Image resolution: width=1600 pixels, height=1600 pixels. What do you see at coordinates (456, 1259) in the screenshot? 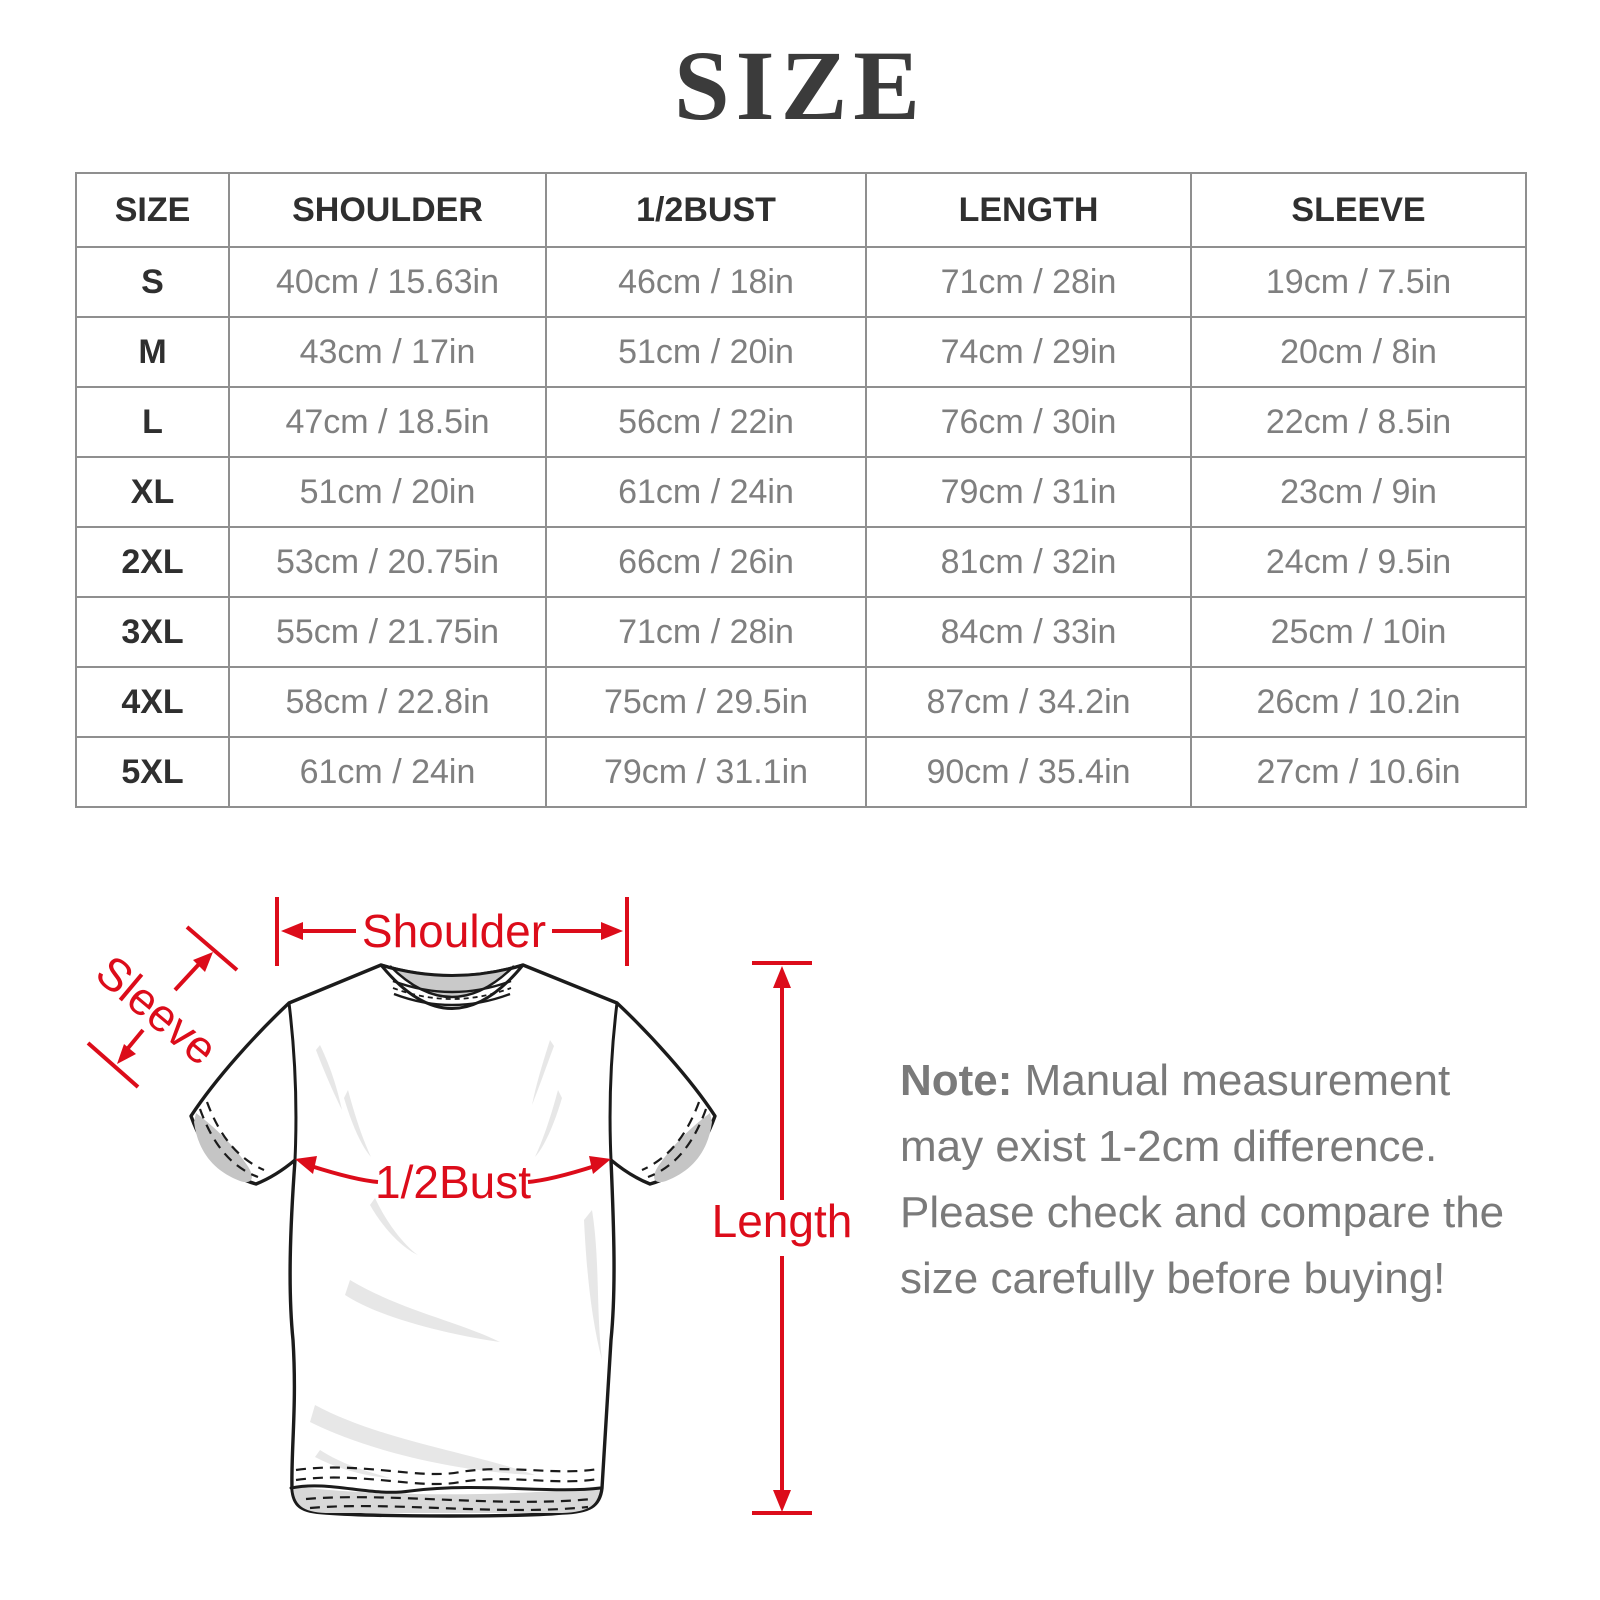
I see `wrinkle-shading` at bounding box center [456, 1259].